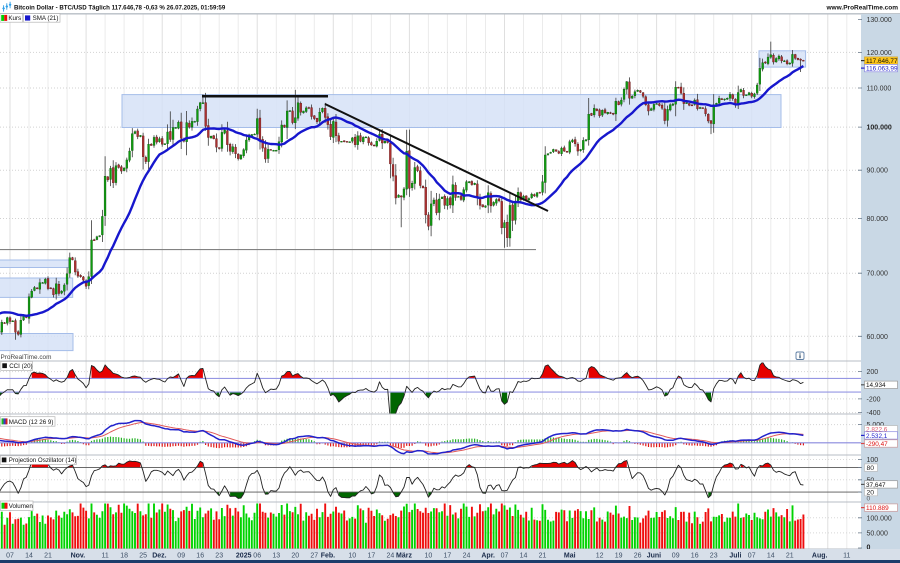 The image size is (900, 563). I want to click on svg-text: Apr., so click(488, 556).